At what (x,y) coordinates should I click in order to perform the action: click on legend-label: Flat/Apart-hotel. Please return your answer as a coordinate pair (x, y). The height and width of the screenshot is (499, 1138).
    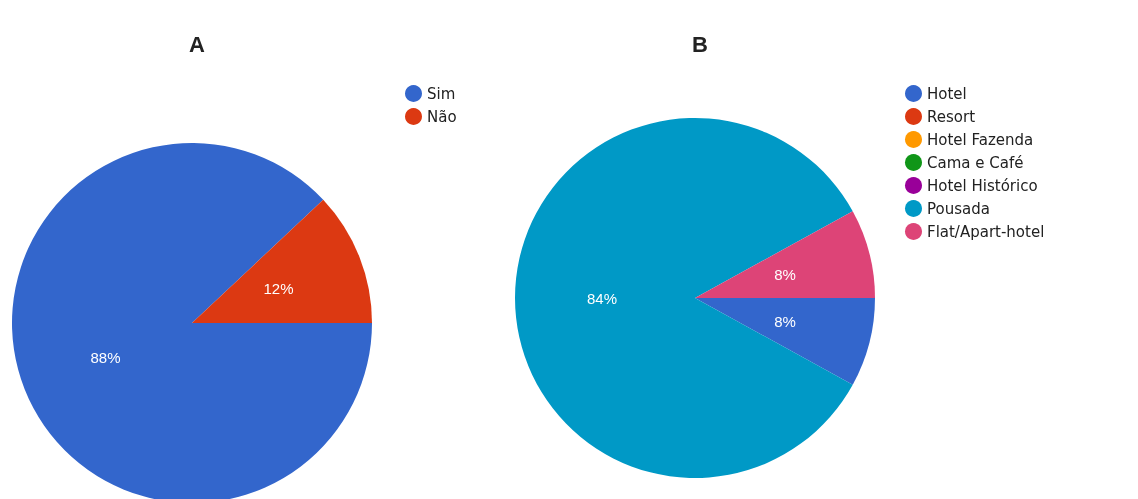
    Looking at the image, I should click on (986, 231).